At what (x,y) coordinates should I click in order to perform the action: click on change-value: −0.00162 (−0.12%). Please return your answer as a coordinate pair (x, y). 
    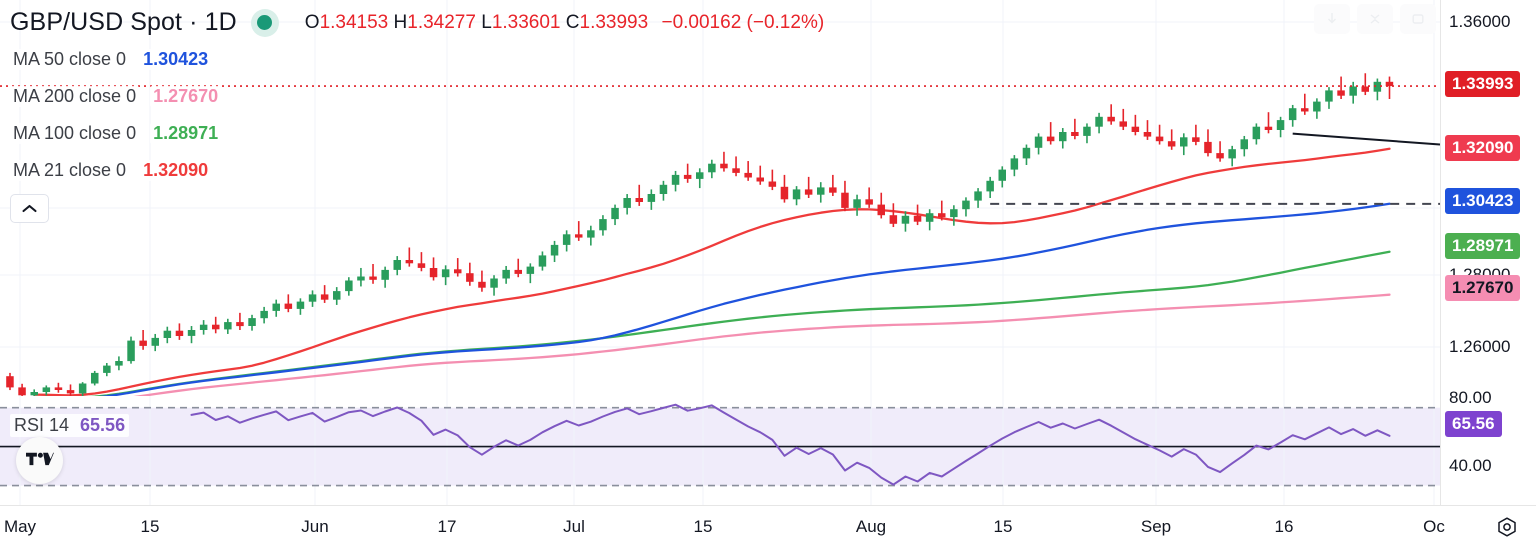
    Looking at the image, I should click on (743, 22).